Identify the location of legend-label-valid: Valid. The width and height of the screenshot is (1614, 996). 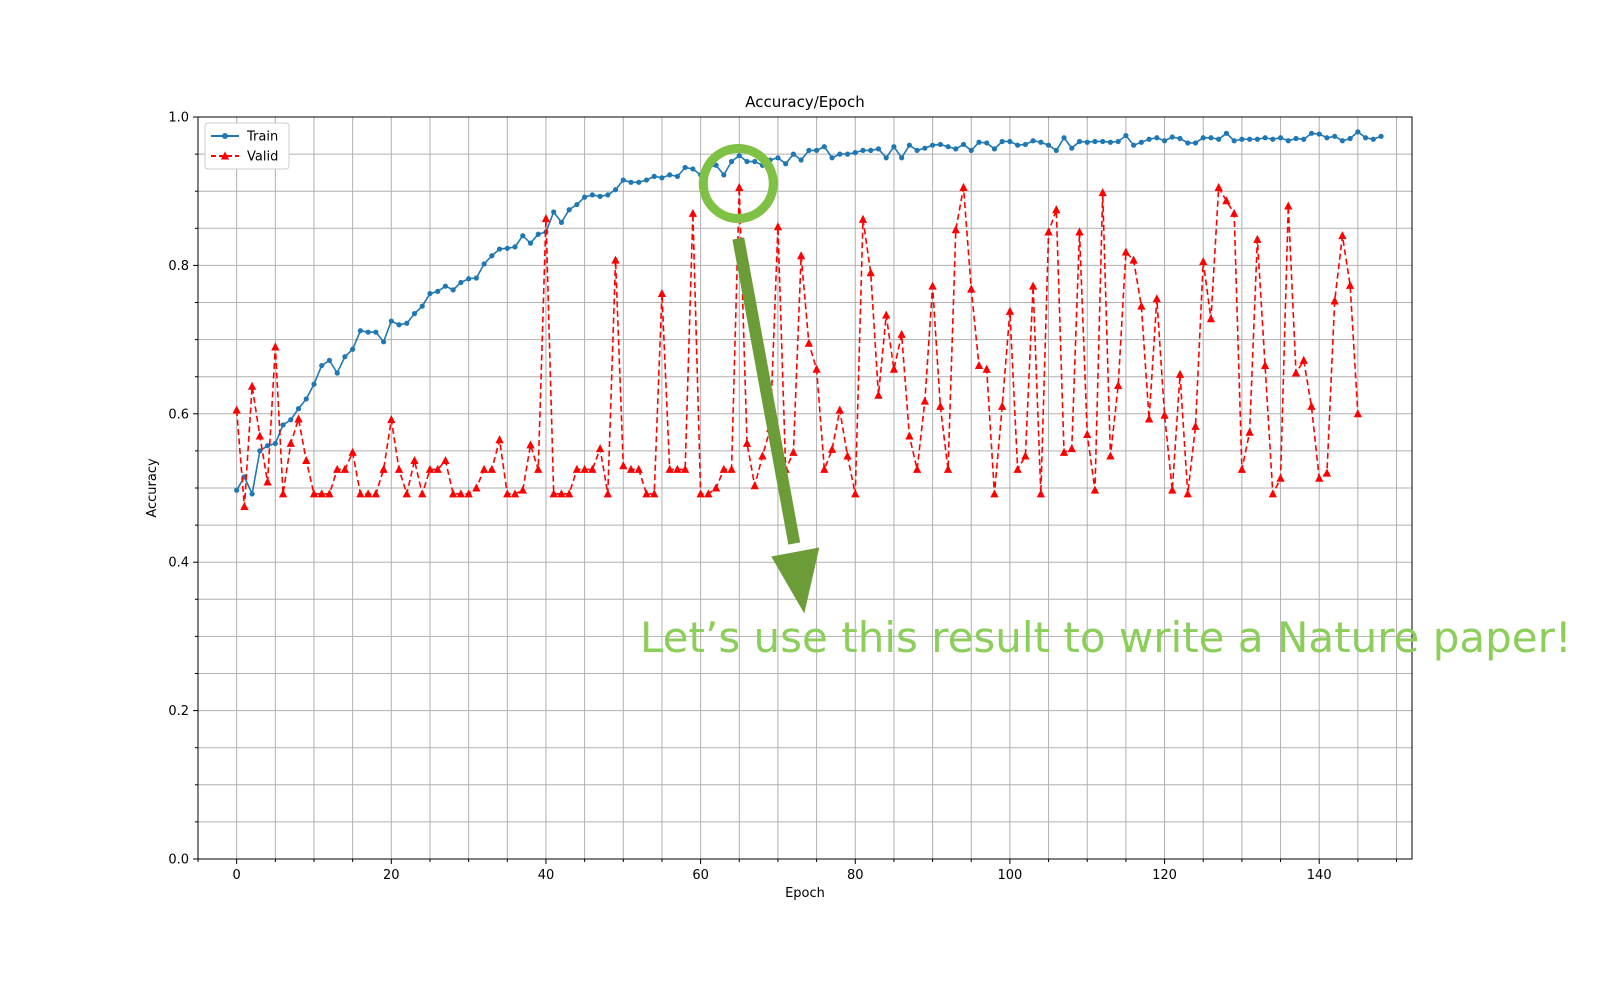
(262, 157).